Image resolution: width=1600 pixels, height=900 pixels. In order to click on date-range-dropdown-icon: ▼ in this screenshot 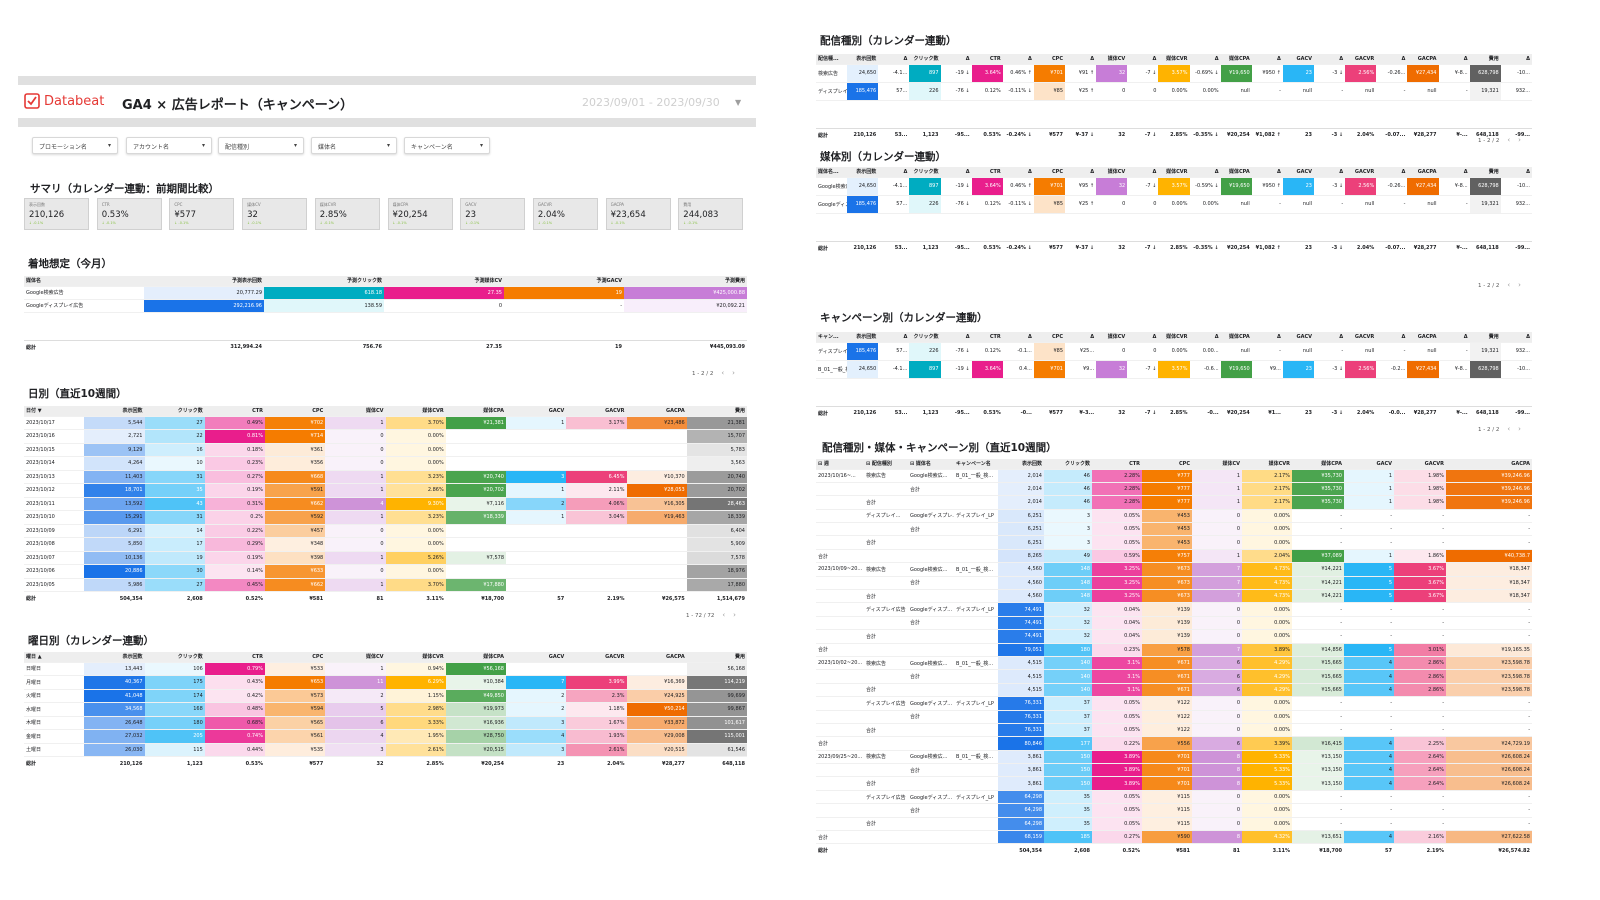, I will do `click(738, 102)`.